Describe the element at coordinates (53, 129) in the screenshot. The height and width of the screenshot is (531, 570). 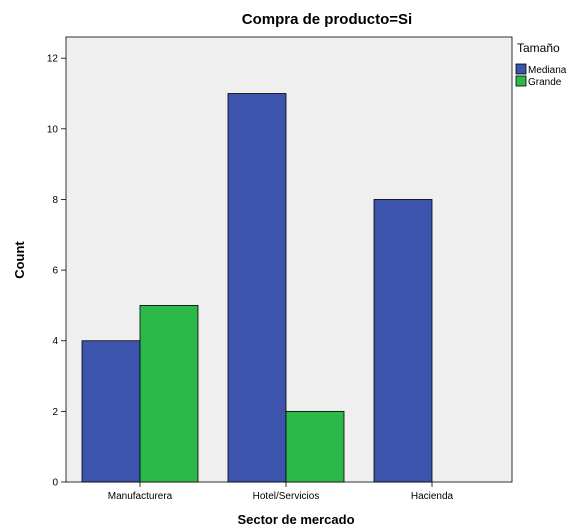
I see `y-tick-label: 10` at that location.